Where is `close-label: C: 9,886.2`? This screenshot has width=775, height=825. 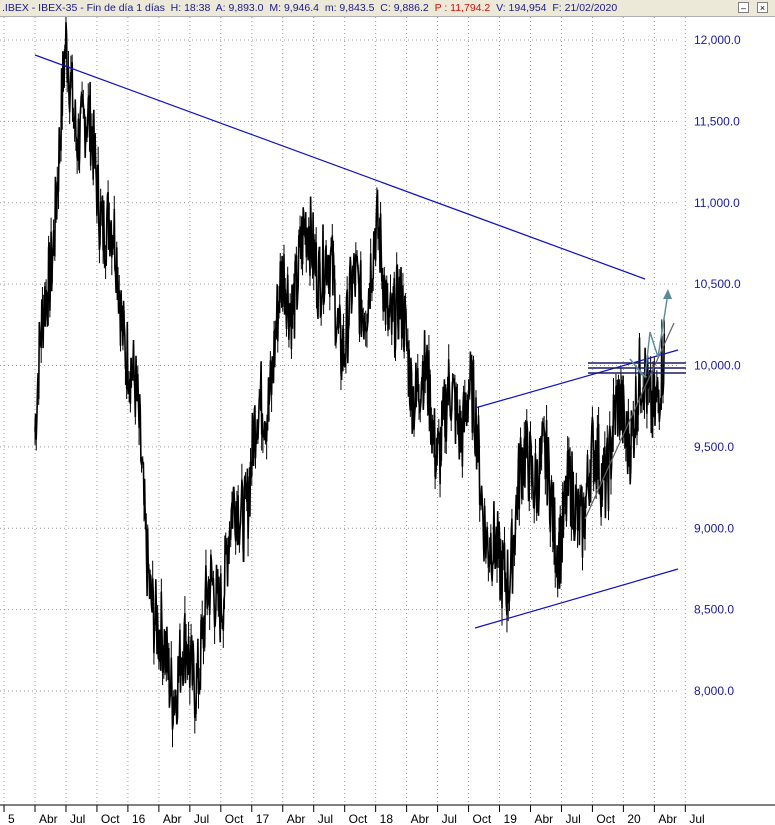
close-label: C: 9,886.2 is located at coordinates (404, 8).